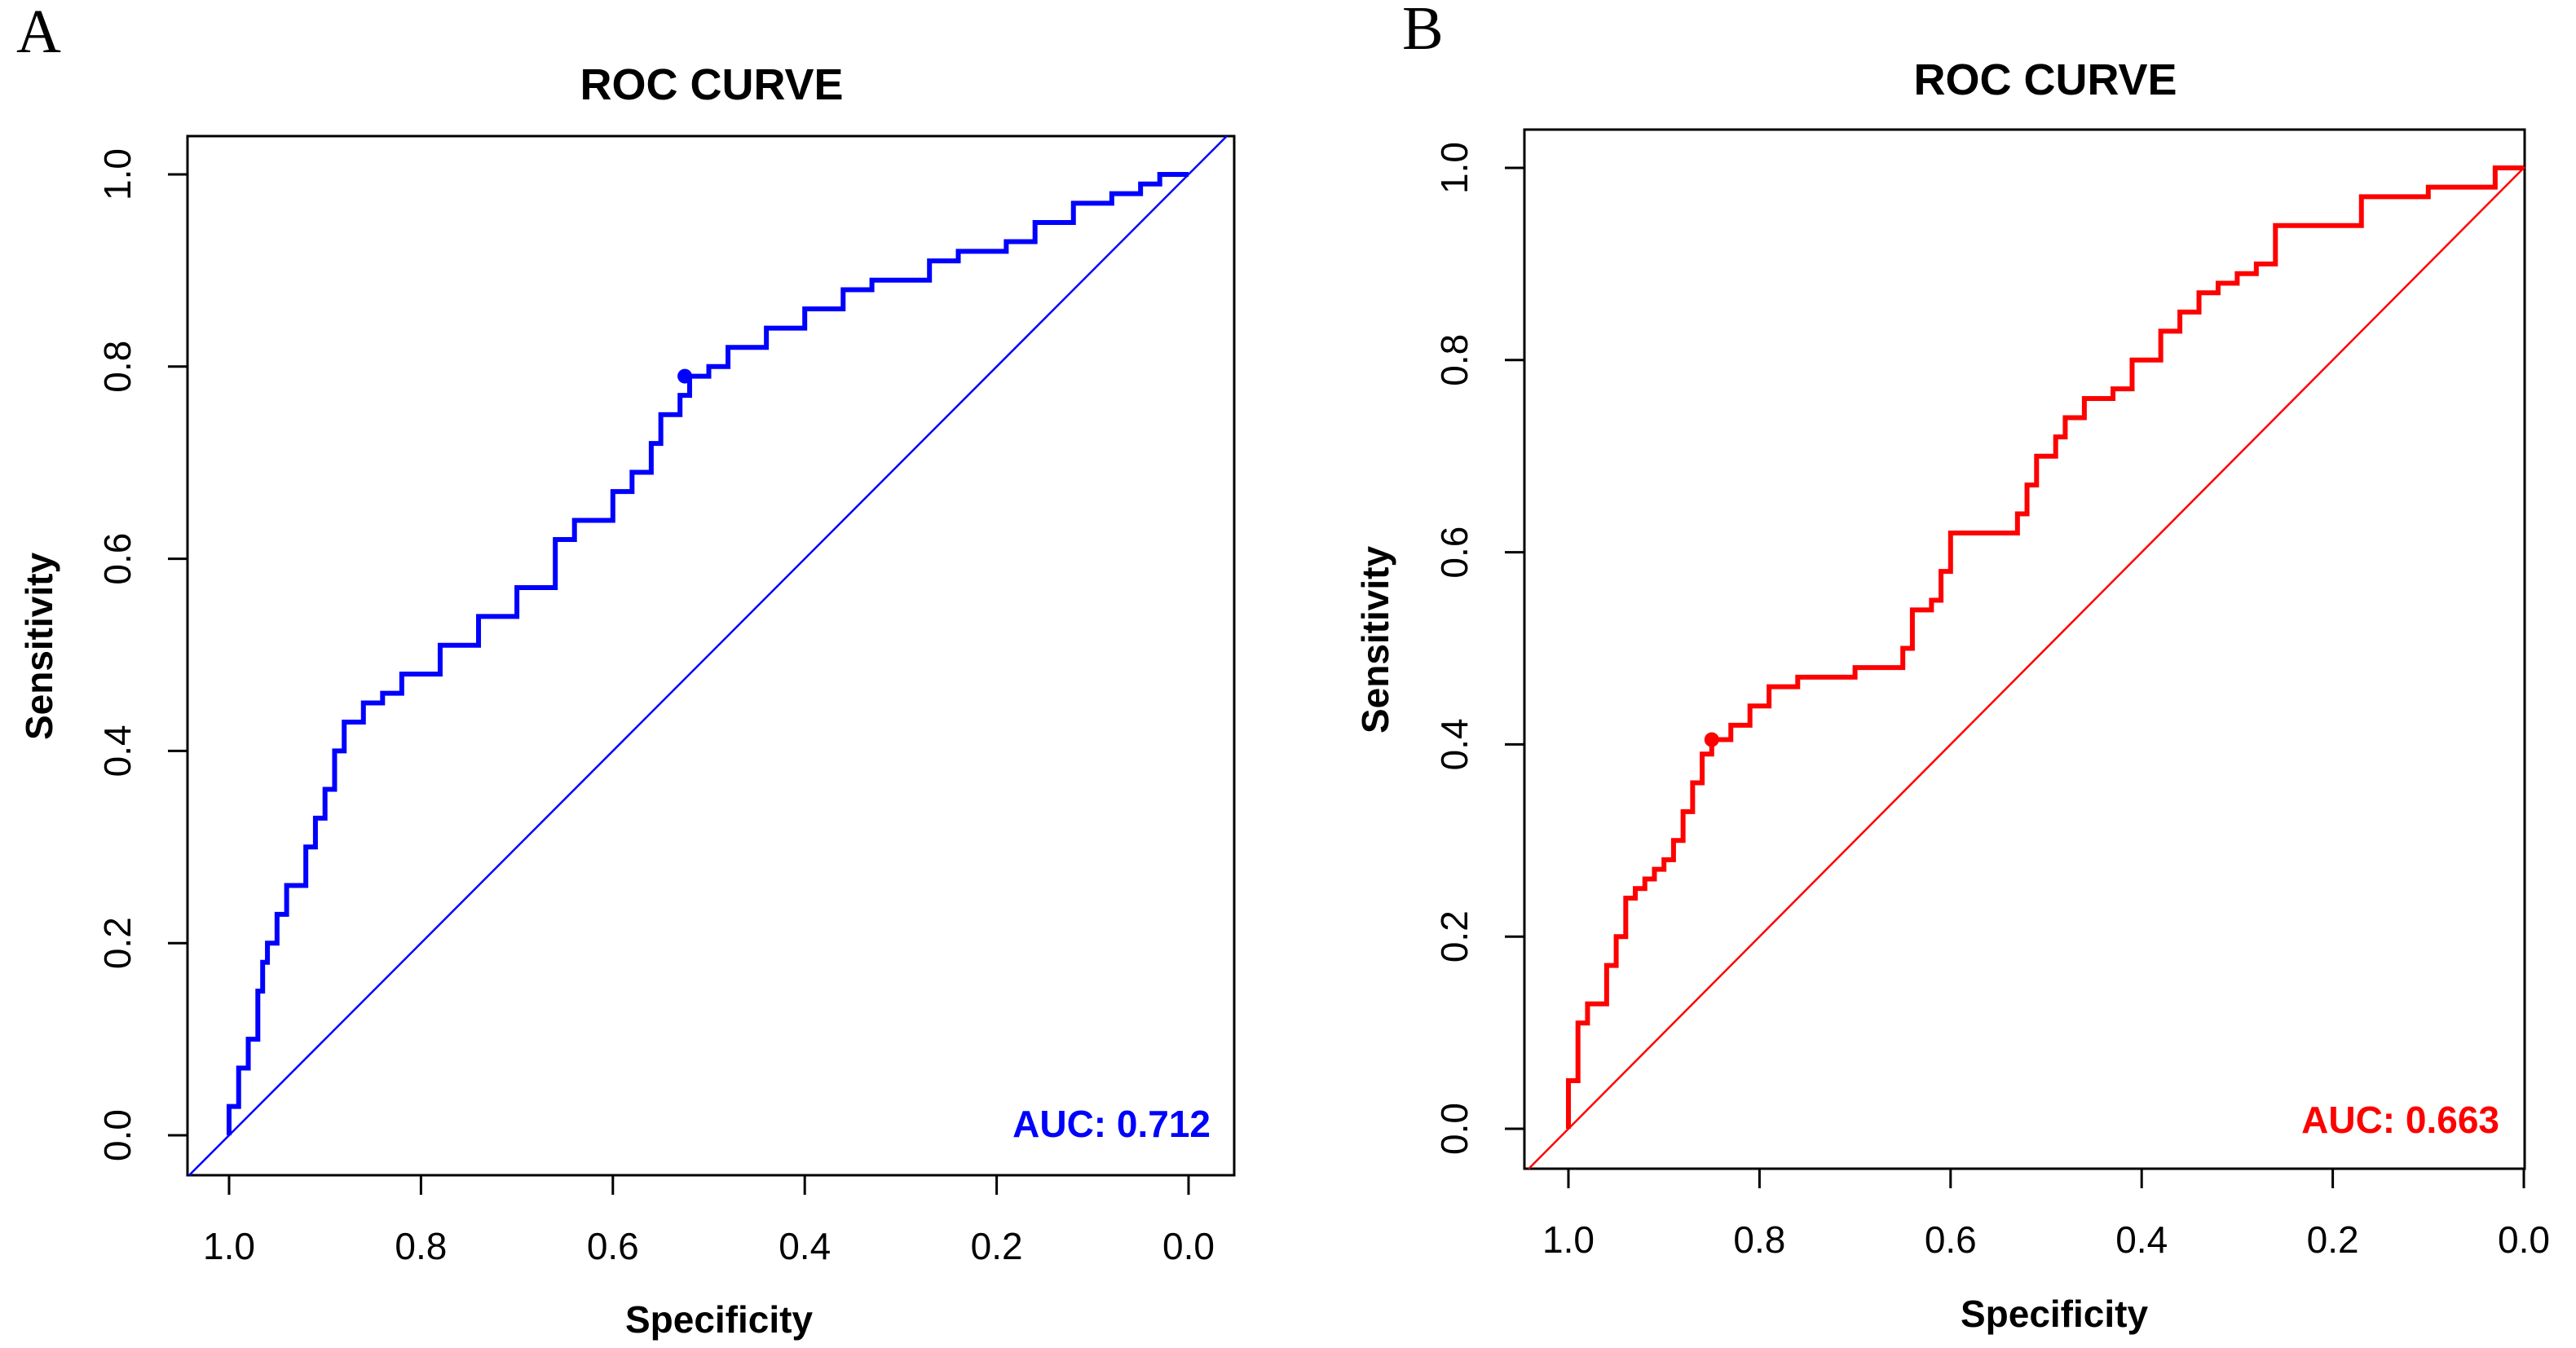  What do you see at coordinates (1423, 31) in the screenshot?
I see `panel-b-letter: B` at bounding box center [1423, 31].